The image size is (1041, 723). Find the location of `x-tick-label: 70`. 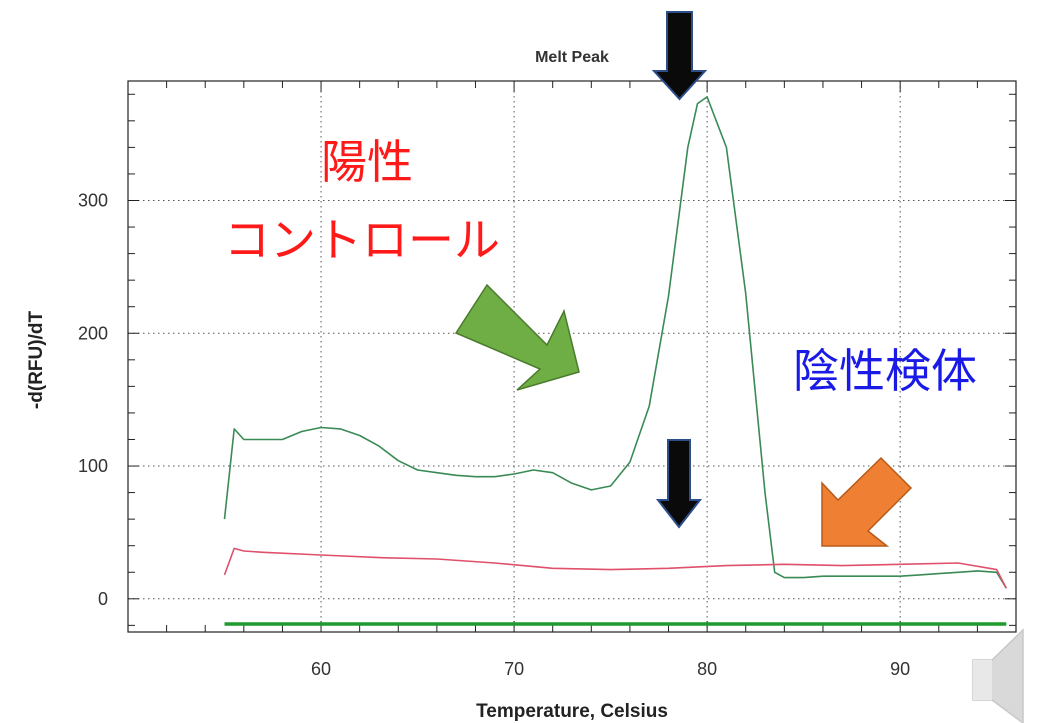

x-tick-label: 70 is located at coordinates (514, 669).